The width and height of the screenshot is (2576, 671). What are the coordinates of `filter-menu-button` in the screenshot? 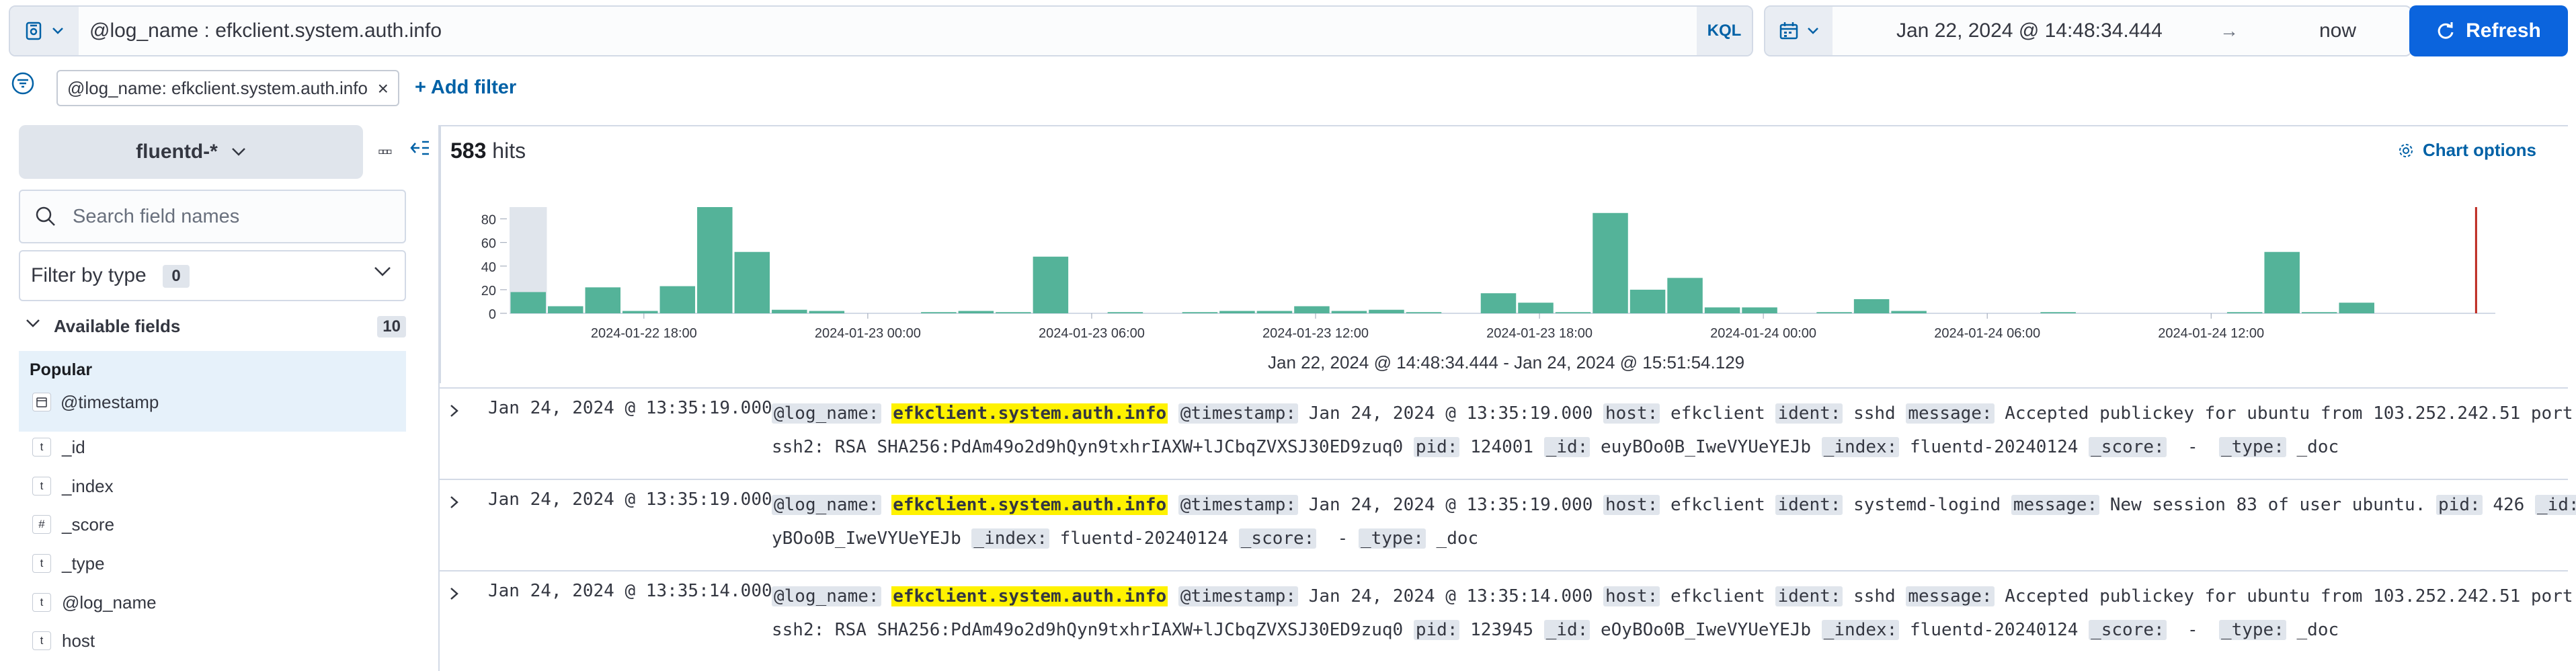 It's located at (23, 85).